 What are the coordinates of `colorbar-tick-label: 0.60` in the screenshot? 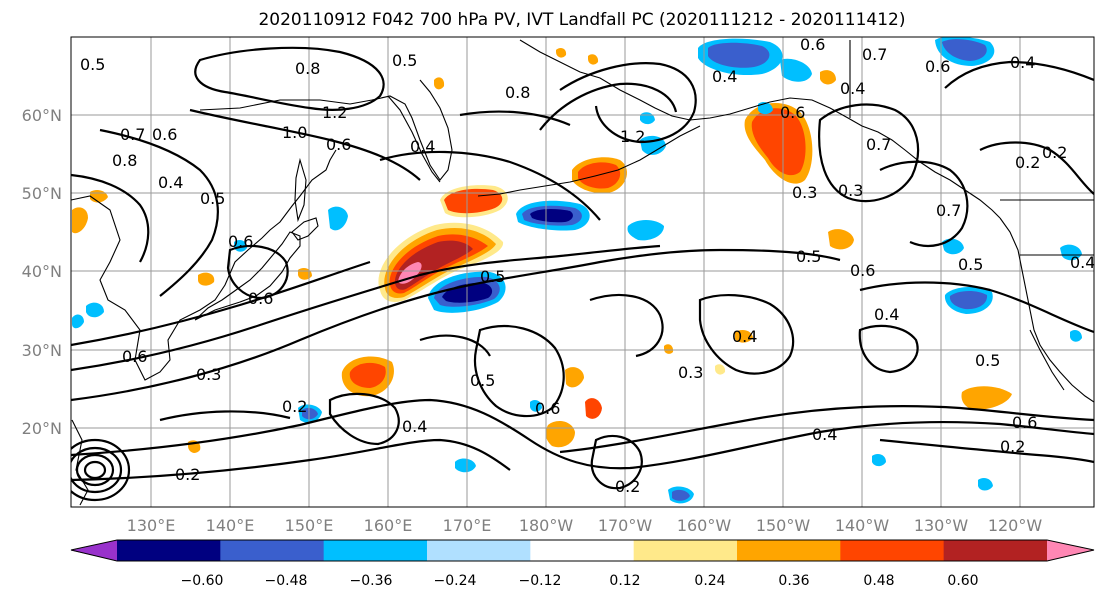 It's located at (962, 581).